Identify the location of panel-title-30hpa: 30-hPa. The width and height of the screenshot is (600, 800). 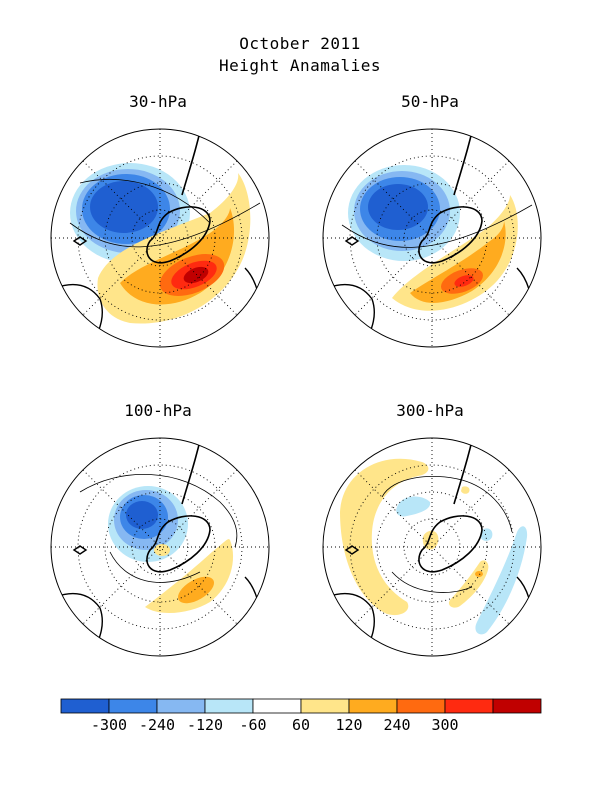
(158, 101).